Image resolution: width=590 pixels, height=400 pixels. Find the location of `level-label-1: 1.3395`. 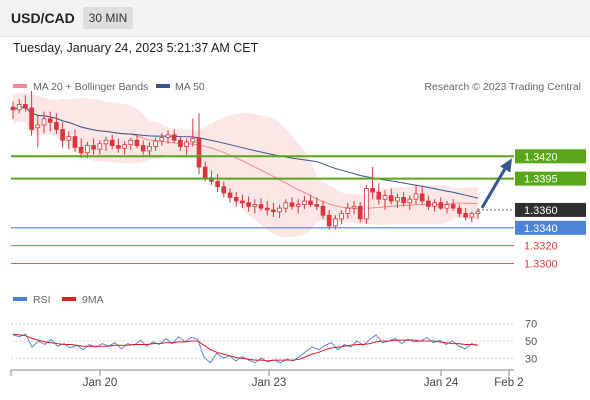

level-label-1: 1.3395 is located at coordinates (541, 180).